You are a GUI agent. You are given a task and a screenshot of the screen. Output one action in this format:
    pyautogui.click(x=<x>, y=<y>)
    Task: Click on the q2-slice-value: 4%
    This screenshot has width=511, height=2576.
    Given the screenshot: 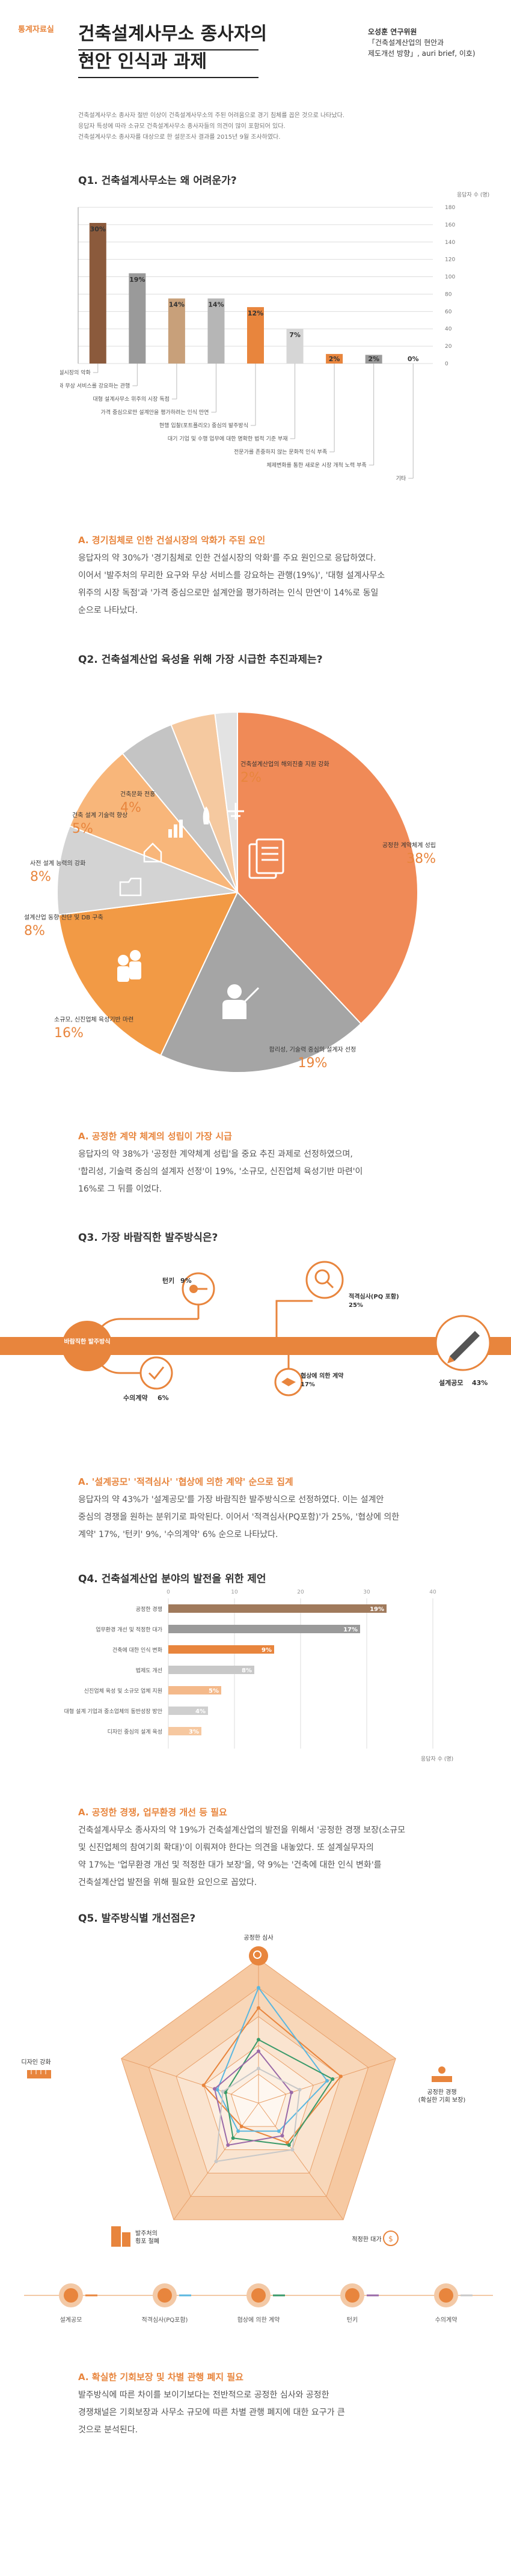 What is the action you would take?
    pyautogui.click(x=130, y=807)
    